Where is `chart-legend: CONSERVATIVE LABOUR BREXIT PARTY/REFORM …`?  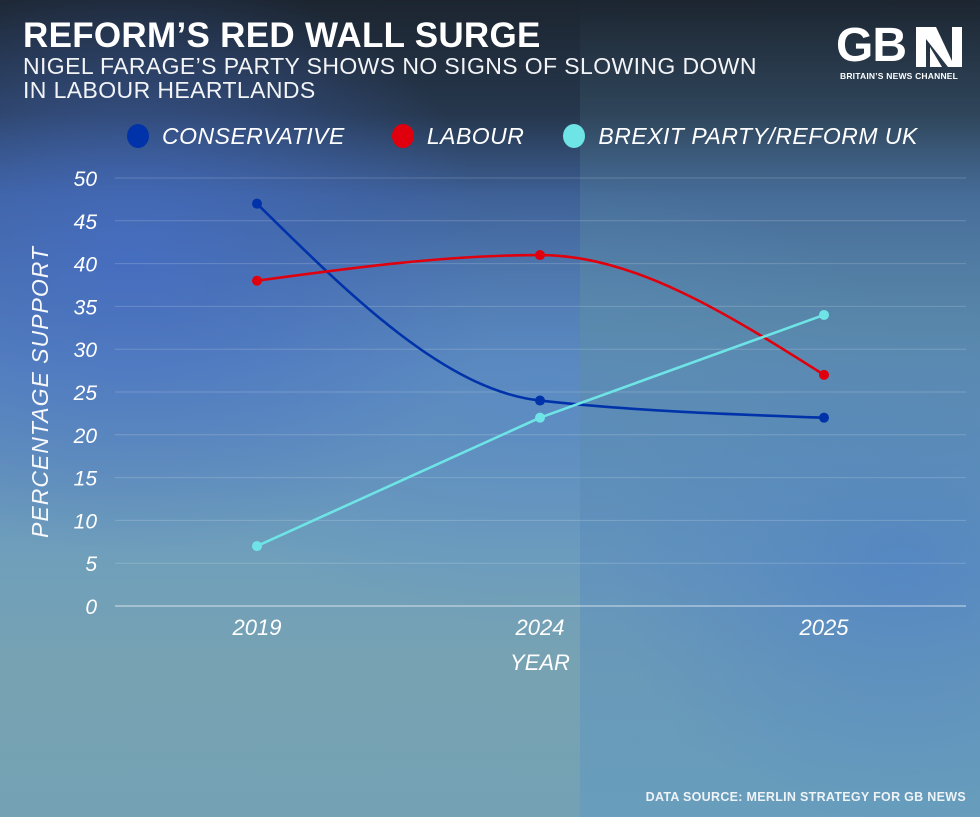
chart-legend: CONSERVATIVE LABOUR BREXIT PARTY/REFORM … is located at coordinates (542, 136).